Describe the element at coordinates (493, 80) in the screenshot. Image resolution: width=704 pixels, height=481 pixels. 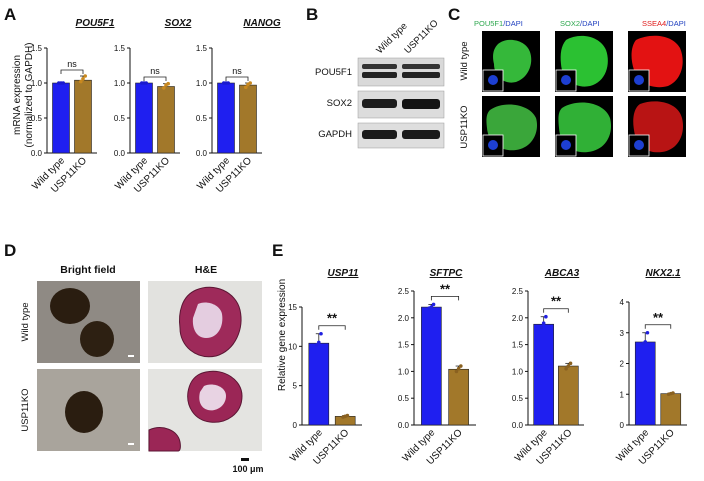
I see `if-inset-dapi-wt-pou5f1` at that location.